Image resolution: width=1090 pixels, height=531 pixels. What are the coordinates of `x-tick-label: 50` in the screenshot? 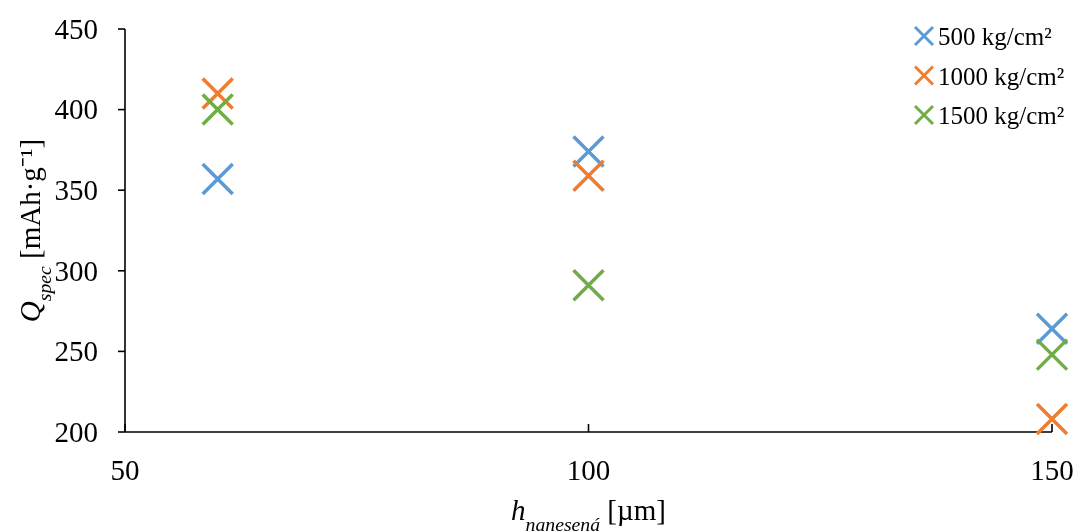 It's located at (125, 470).